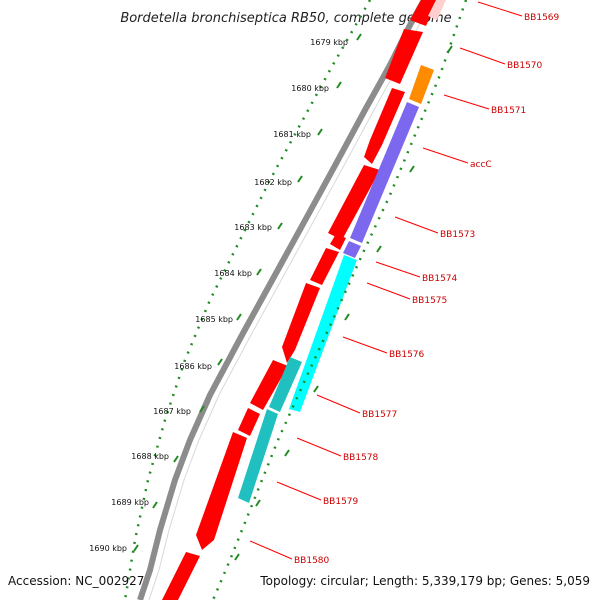 The width and height of the screenshot is (600, 600). What do you see at coordinates (193, 366) in the screenshot?
I see `tick-label: 1686 kbp` at bounding box center [193, 366].